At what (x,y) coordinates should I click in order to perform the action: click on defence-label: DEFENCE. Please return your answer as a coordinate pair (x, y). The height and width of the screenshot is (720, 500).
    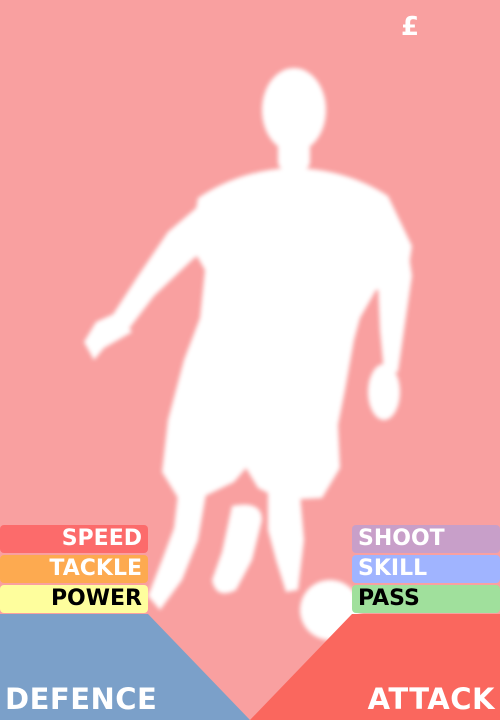
    Looking at the image, I should click on (81, 699).